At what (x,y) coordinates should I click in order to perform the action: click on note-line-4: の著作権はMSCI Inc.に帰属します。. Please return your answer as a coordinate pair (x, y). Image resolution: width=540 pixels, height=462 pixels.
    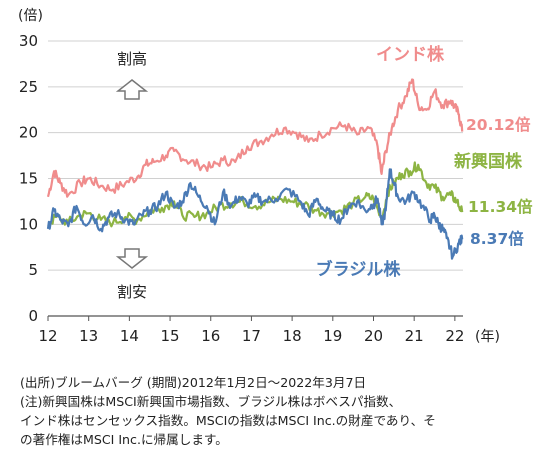
    Looking at the image, I should click on (124, 439).